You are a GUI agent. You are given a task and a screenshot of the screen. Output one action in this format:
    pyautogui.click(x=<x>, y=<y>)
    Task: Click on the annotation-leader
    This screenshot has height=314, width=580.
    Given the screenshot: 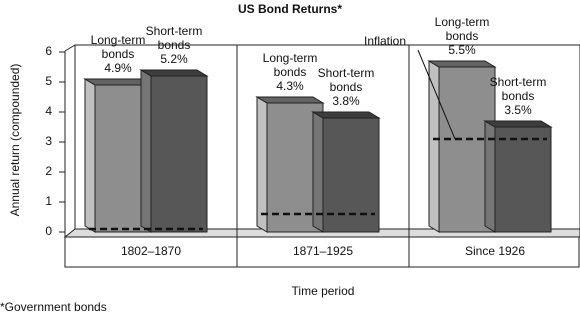 What is the action you would take?
    pyautogui.click(x=436, y=94)
    